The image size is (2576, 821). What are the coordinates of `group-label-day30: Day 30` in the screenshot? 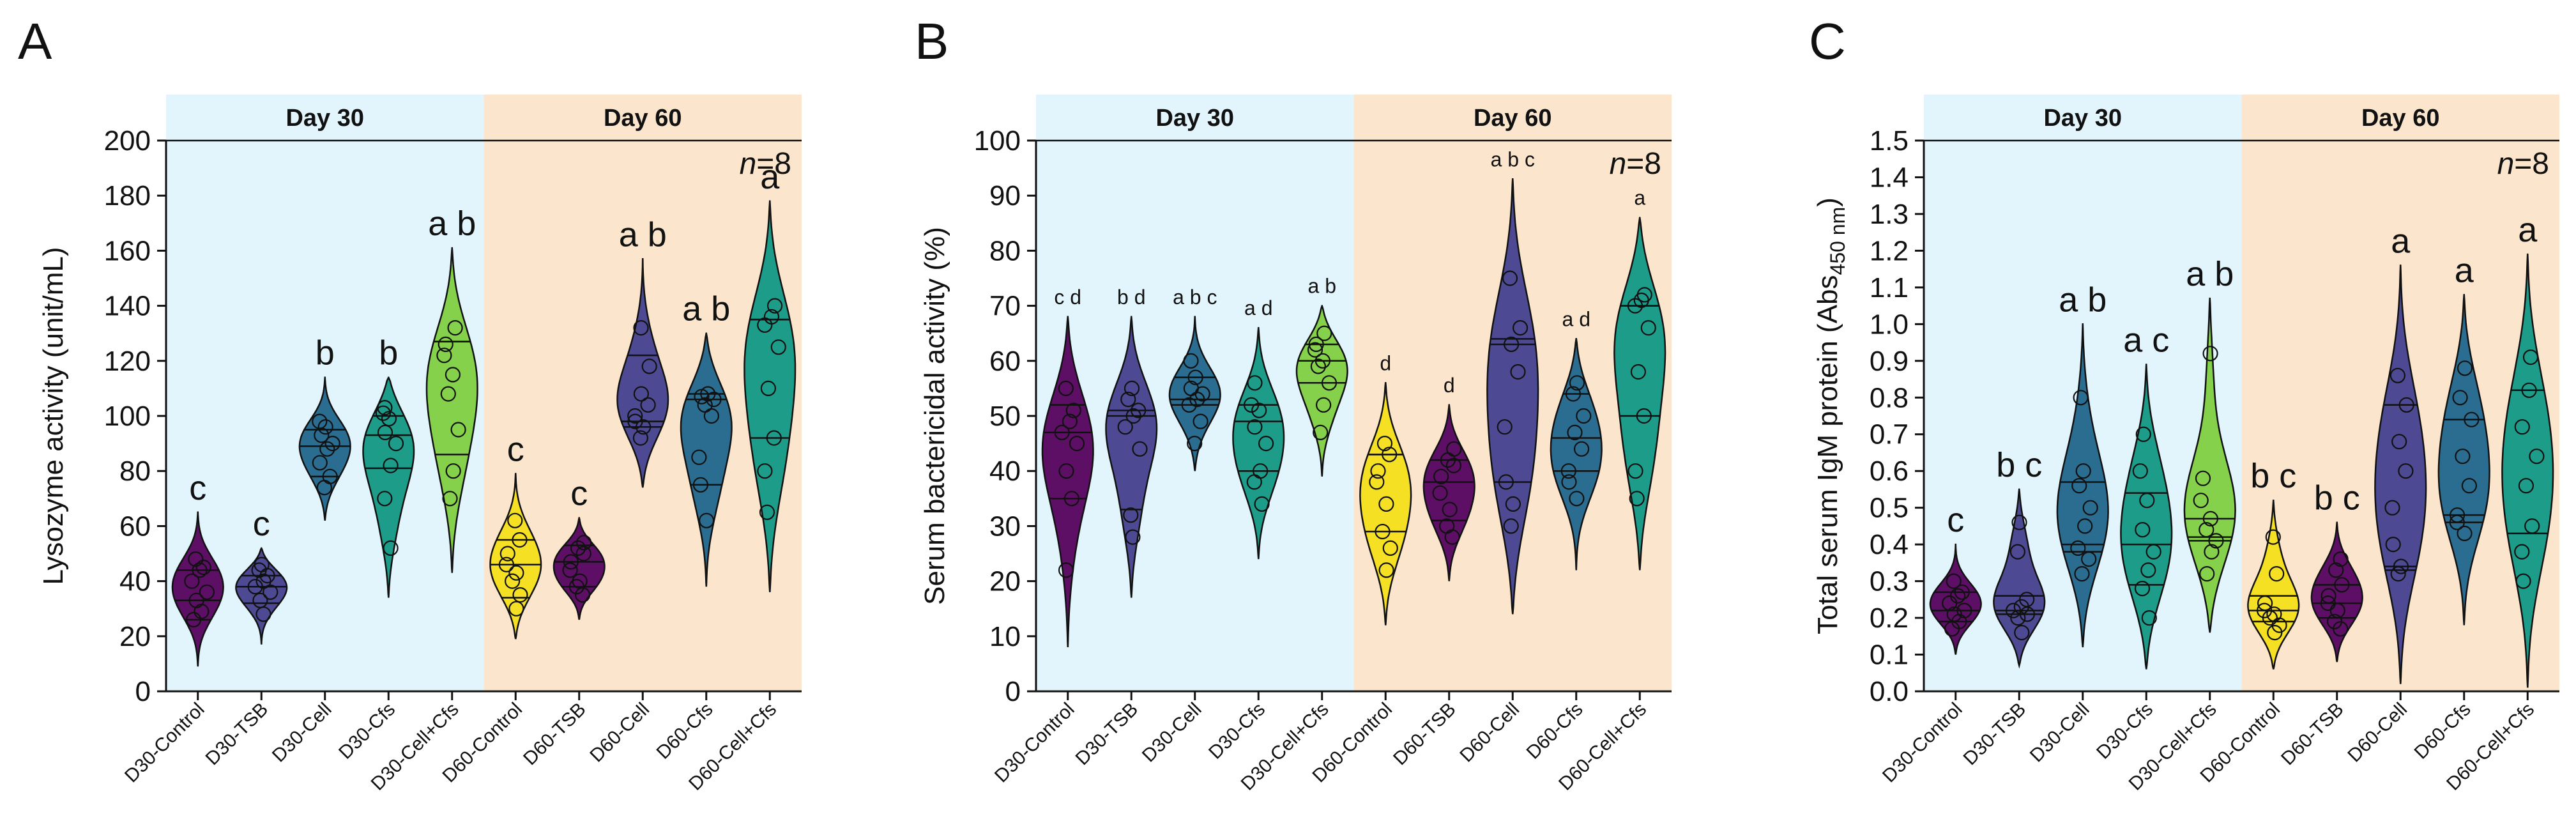 It's located at (2082, 118).